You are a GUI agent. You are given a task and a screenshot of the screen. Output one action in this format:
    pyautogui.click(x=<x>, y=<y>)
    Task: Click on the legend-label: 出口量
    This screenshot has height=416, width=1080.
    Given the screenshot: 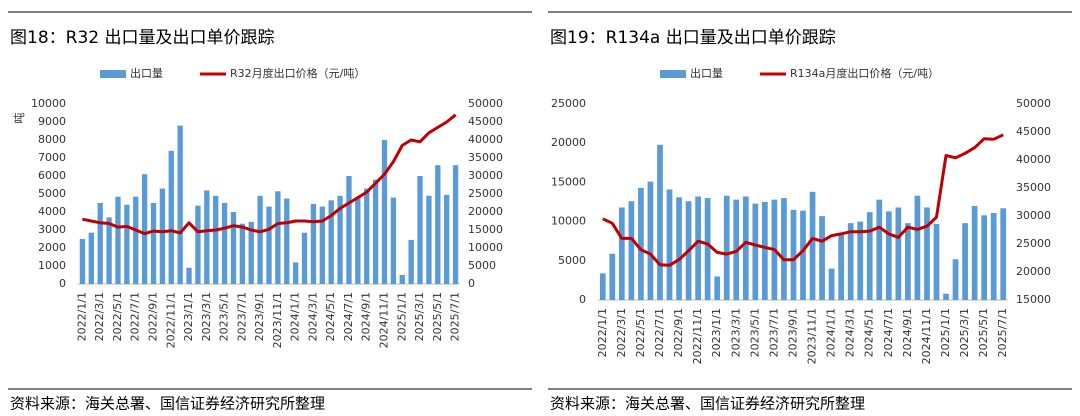 What is the action you would take?
    pyautogui.click(x=706, y=73)
    